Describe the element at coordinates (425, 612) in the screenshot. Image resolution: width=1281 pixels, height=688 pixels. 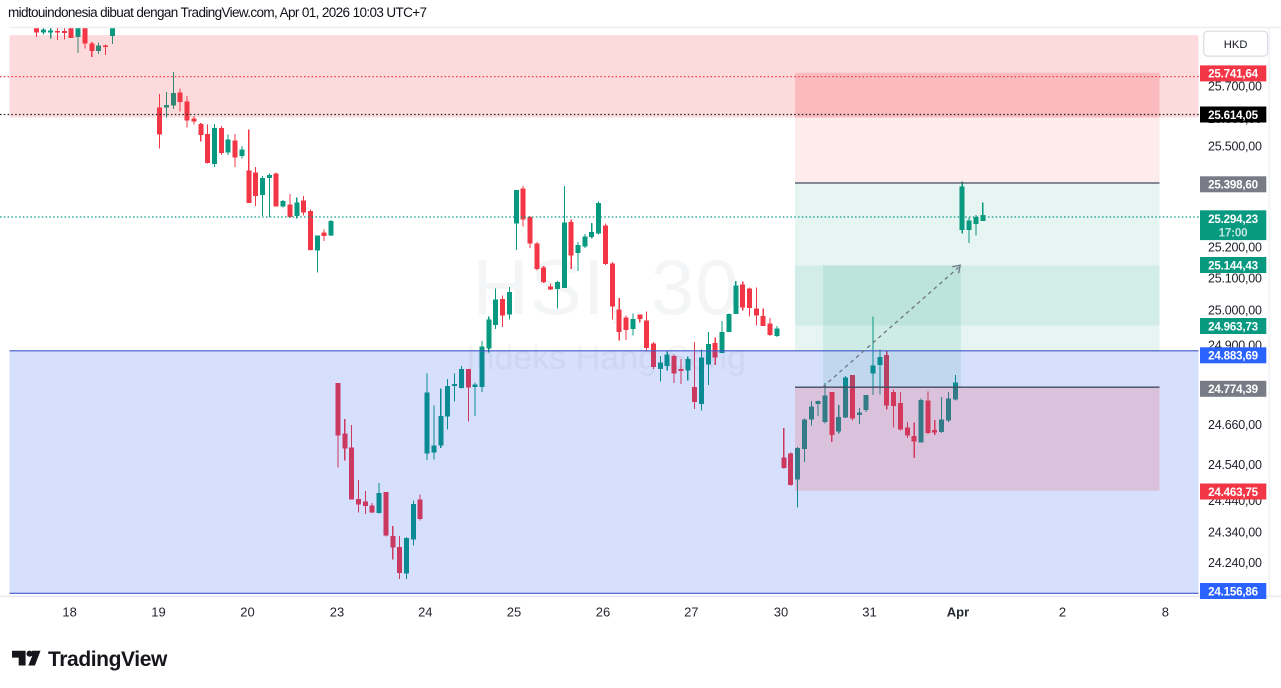
I see `svg-text: 24` at that location.